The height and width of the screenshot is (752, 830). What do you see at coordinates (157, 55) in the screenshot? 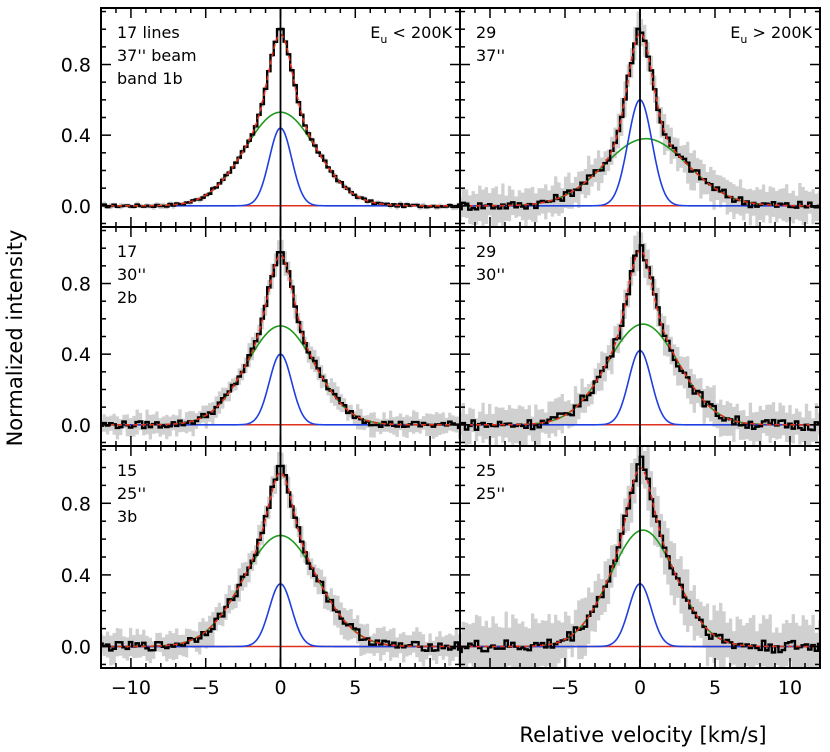
I see `panel-annotation: 37'' beam` at bounding box center [157, 55].